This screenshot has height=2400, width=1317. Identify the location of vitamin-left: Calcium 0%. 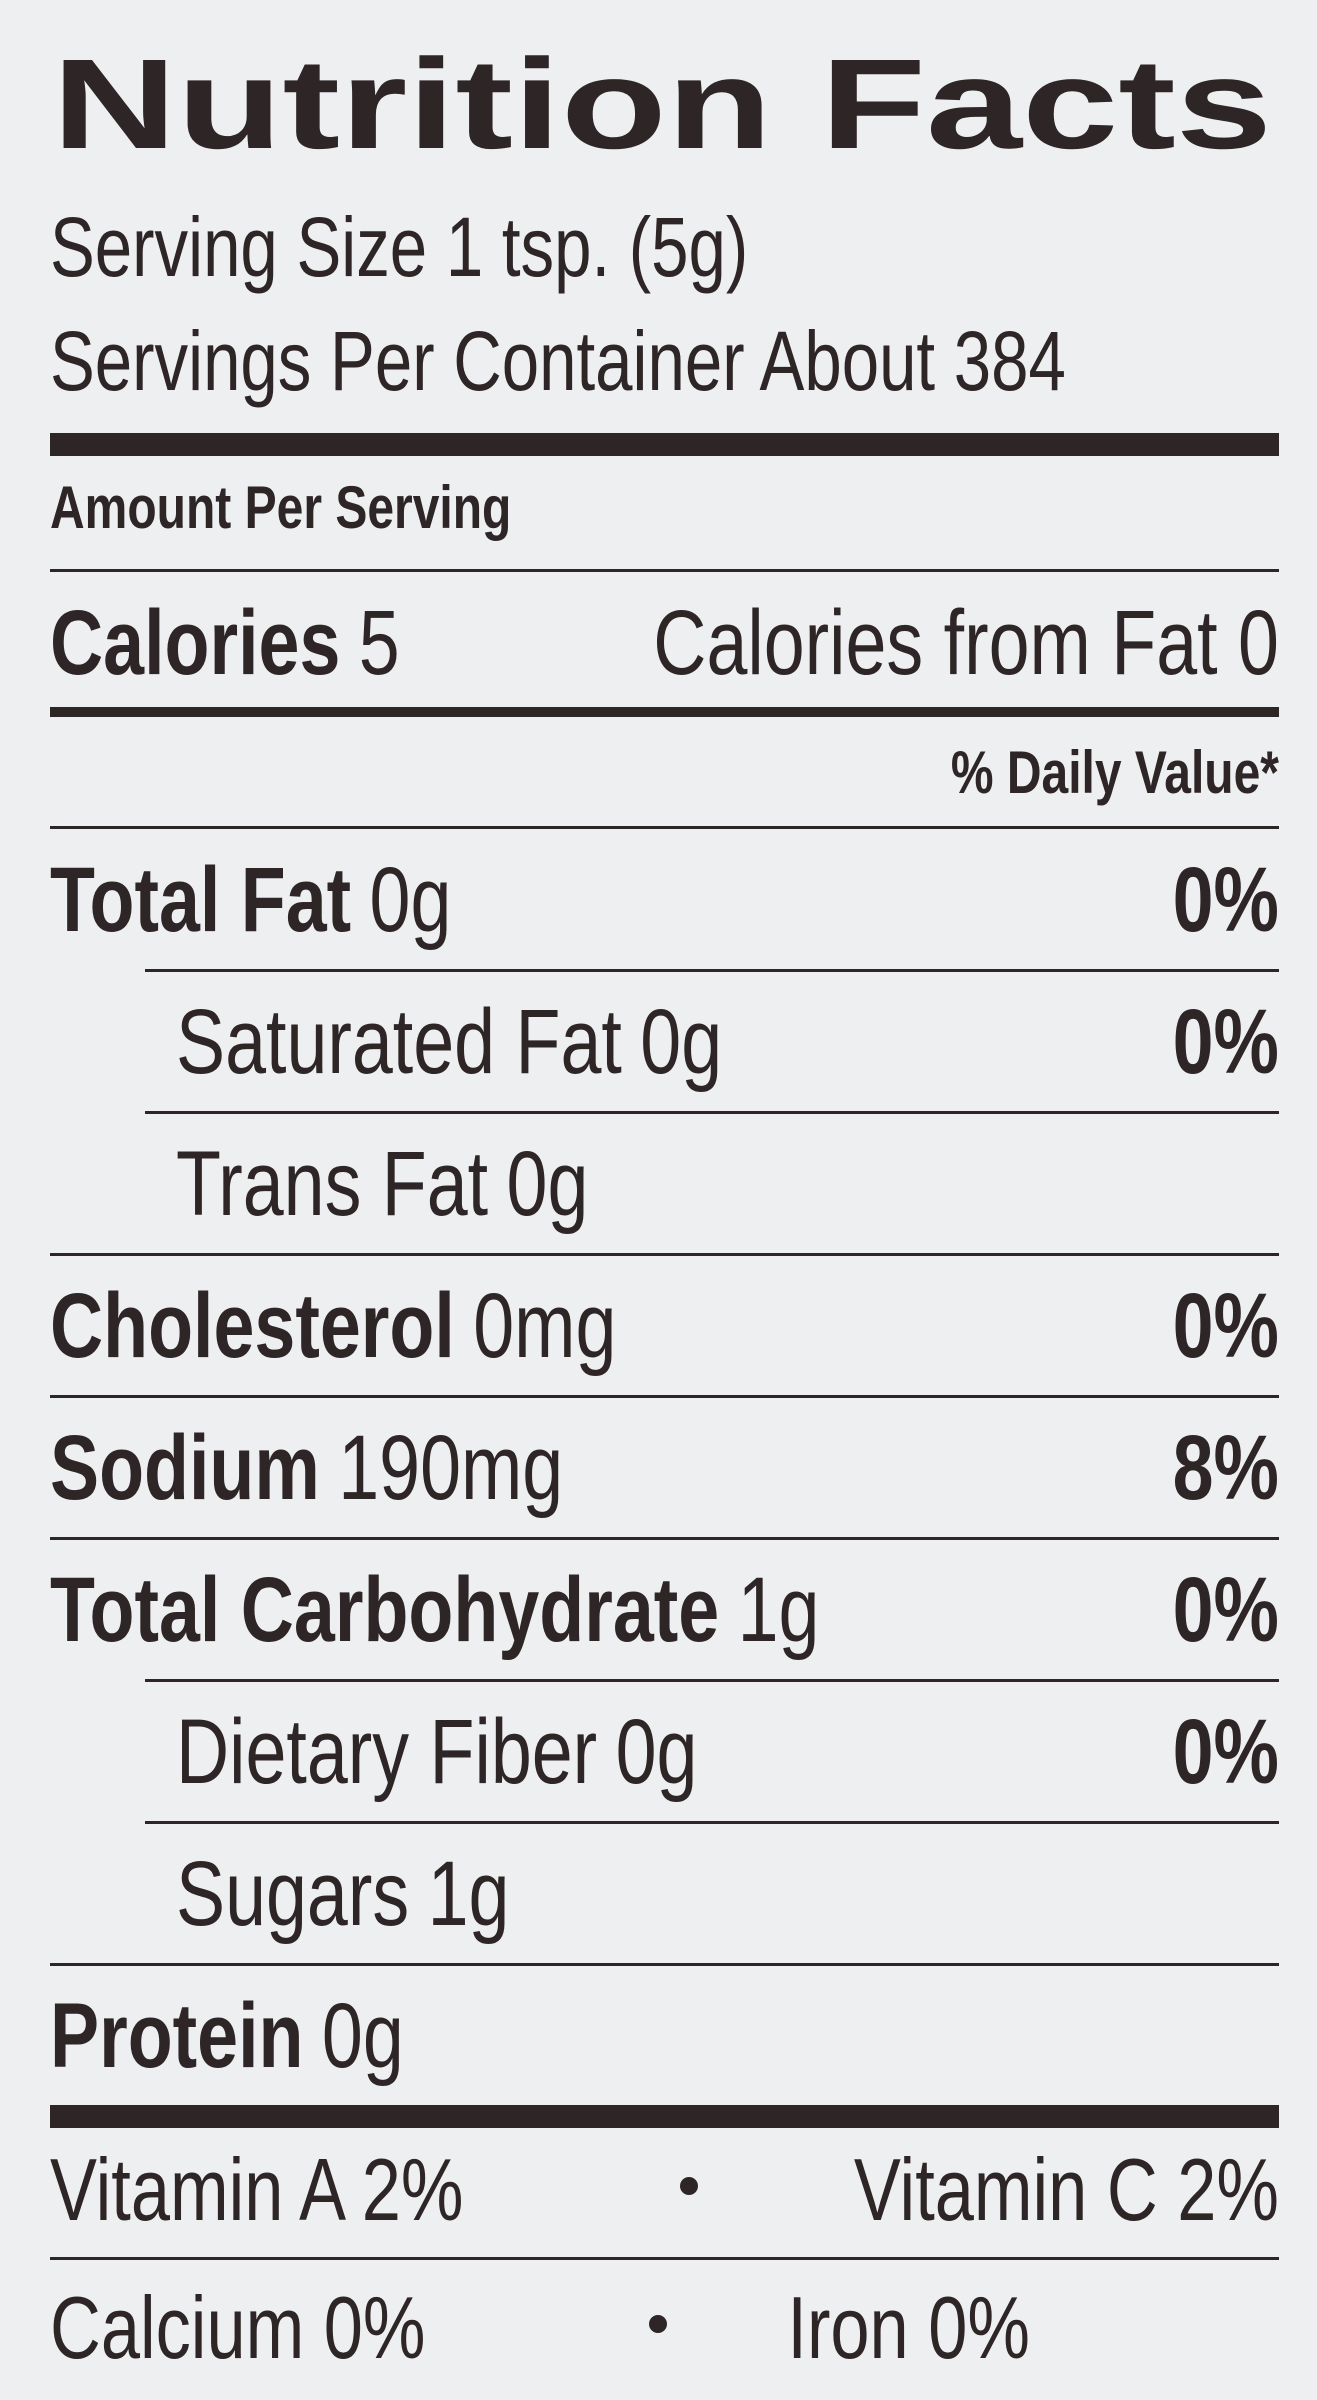
(238, 2327).